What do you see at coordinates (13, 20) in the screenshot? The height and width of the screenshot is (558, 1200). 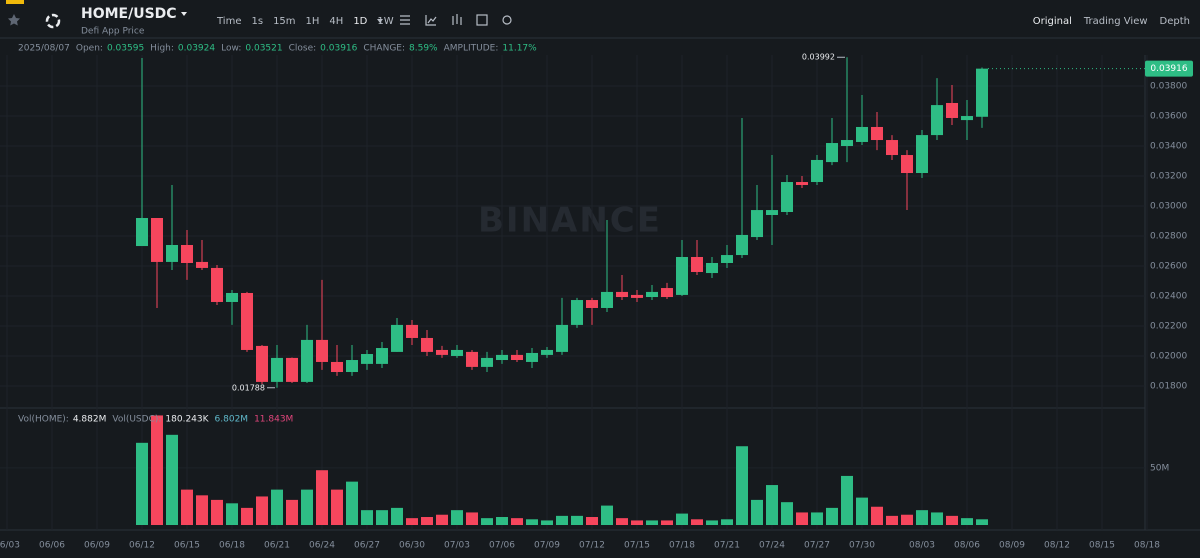 I see `favorite-icon` at bounding box center [13, 20].